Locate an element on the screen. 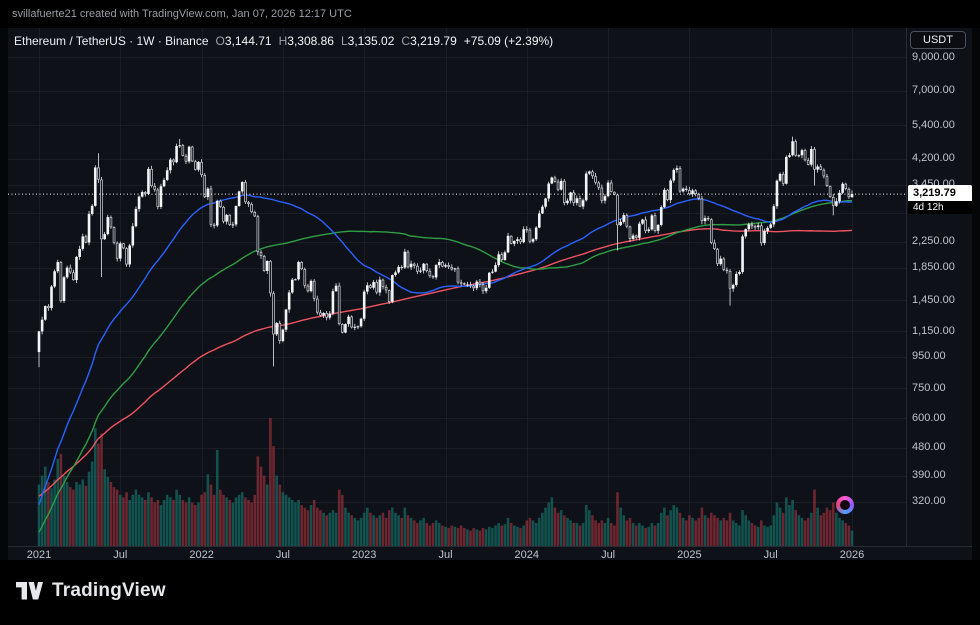 The height and width of the screenshot is (625, 980). ohlc-close: C3,219.79 is located at coordinates (429, 41).